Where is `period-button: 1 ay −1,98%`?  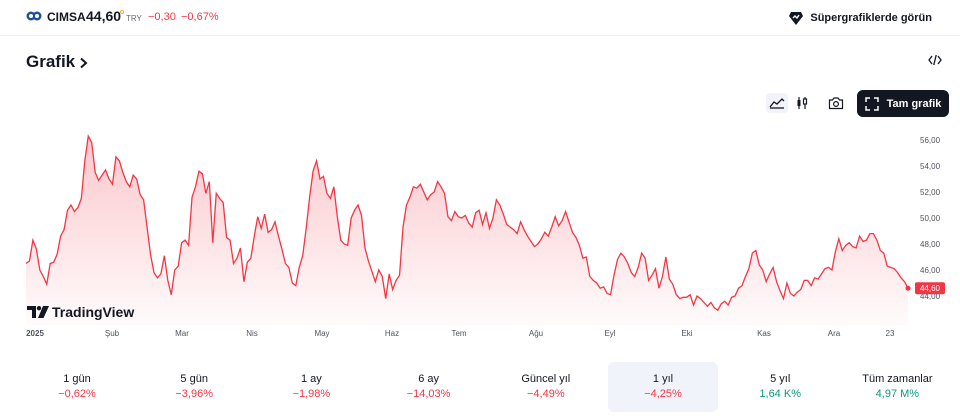 period-button: 1 ay −1,98% is located at coordinates (311, 387).